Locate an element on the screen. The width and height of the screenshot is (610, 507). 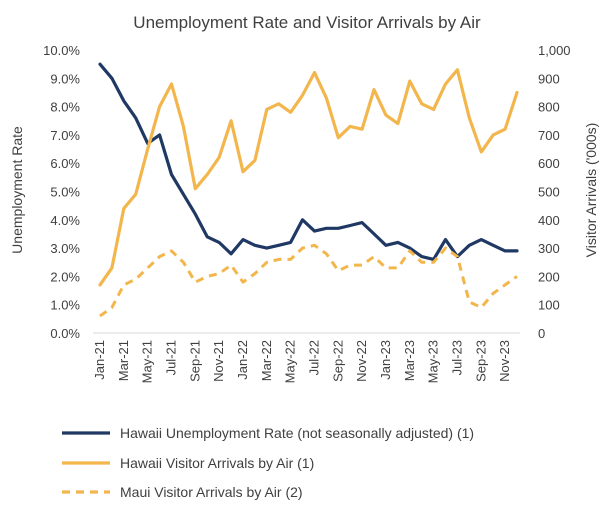
y2-tick-label: 300 is located at coordinates (549, 248).